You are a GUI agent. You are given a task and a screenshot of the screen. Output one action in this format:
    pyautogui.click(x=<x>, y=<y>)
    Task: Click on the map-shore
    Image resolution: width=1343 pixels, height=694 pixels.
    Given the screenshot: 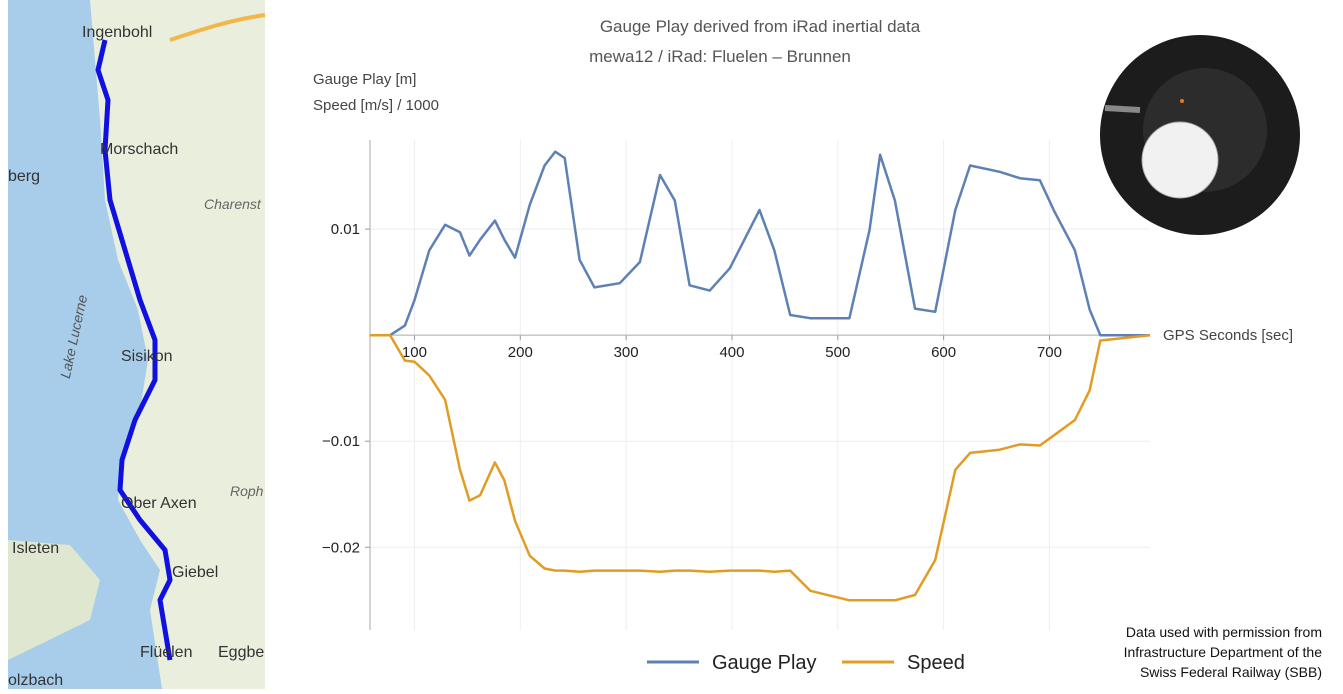 What is the action you would take?
    pyautogui.click(x=54, y=600)
    